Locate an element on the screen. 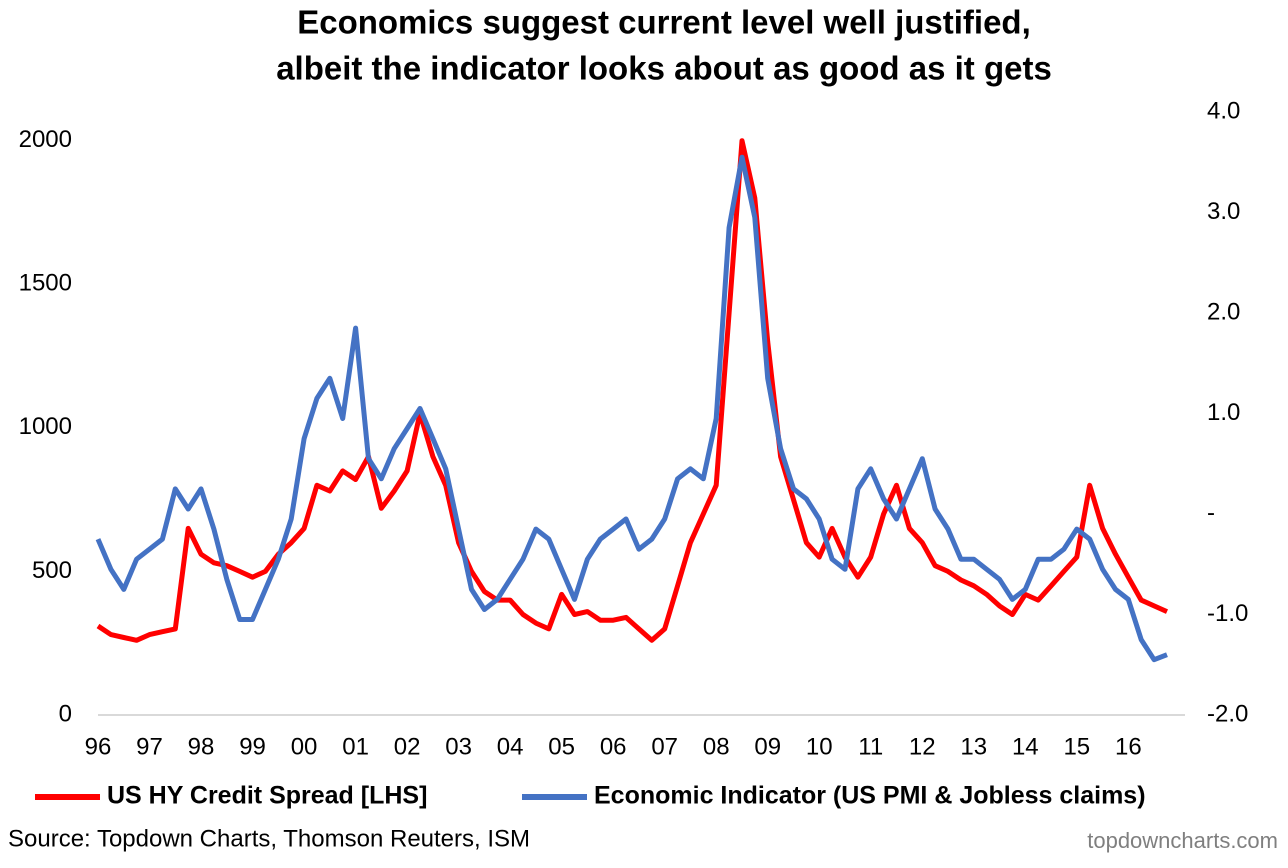  x-tick-label: 96 is located at coordinates (98, 746).